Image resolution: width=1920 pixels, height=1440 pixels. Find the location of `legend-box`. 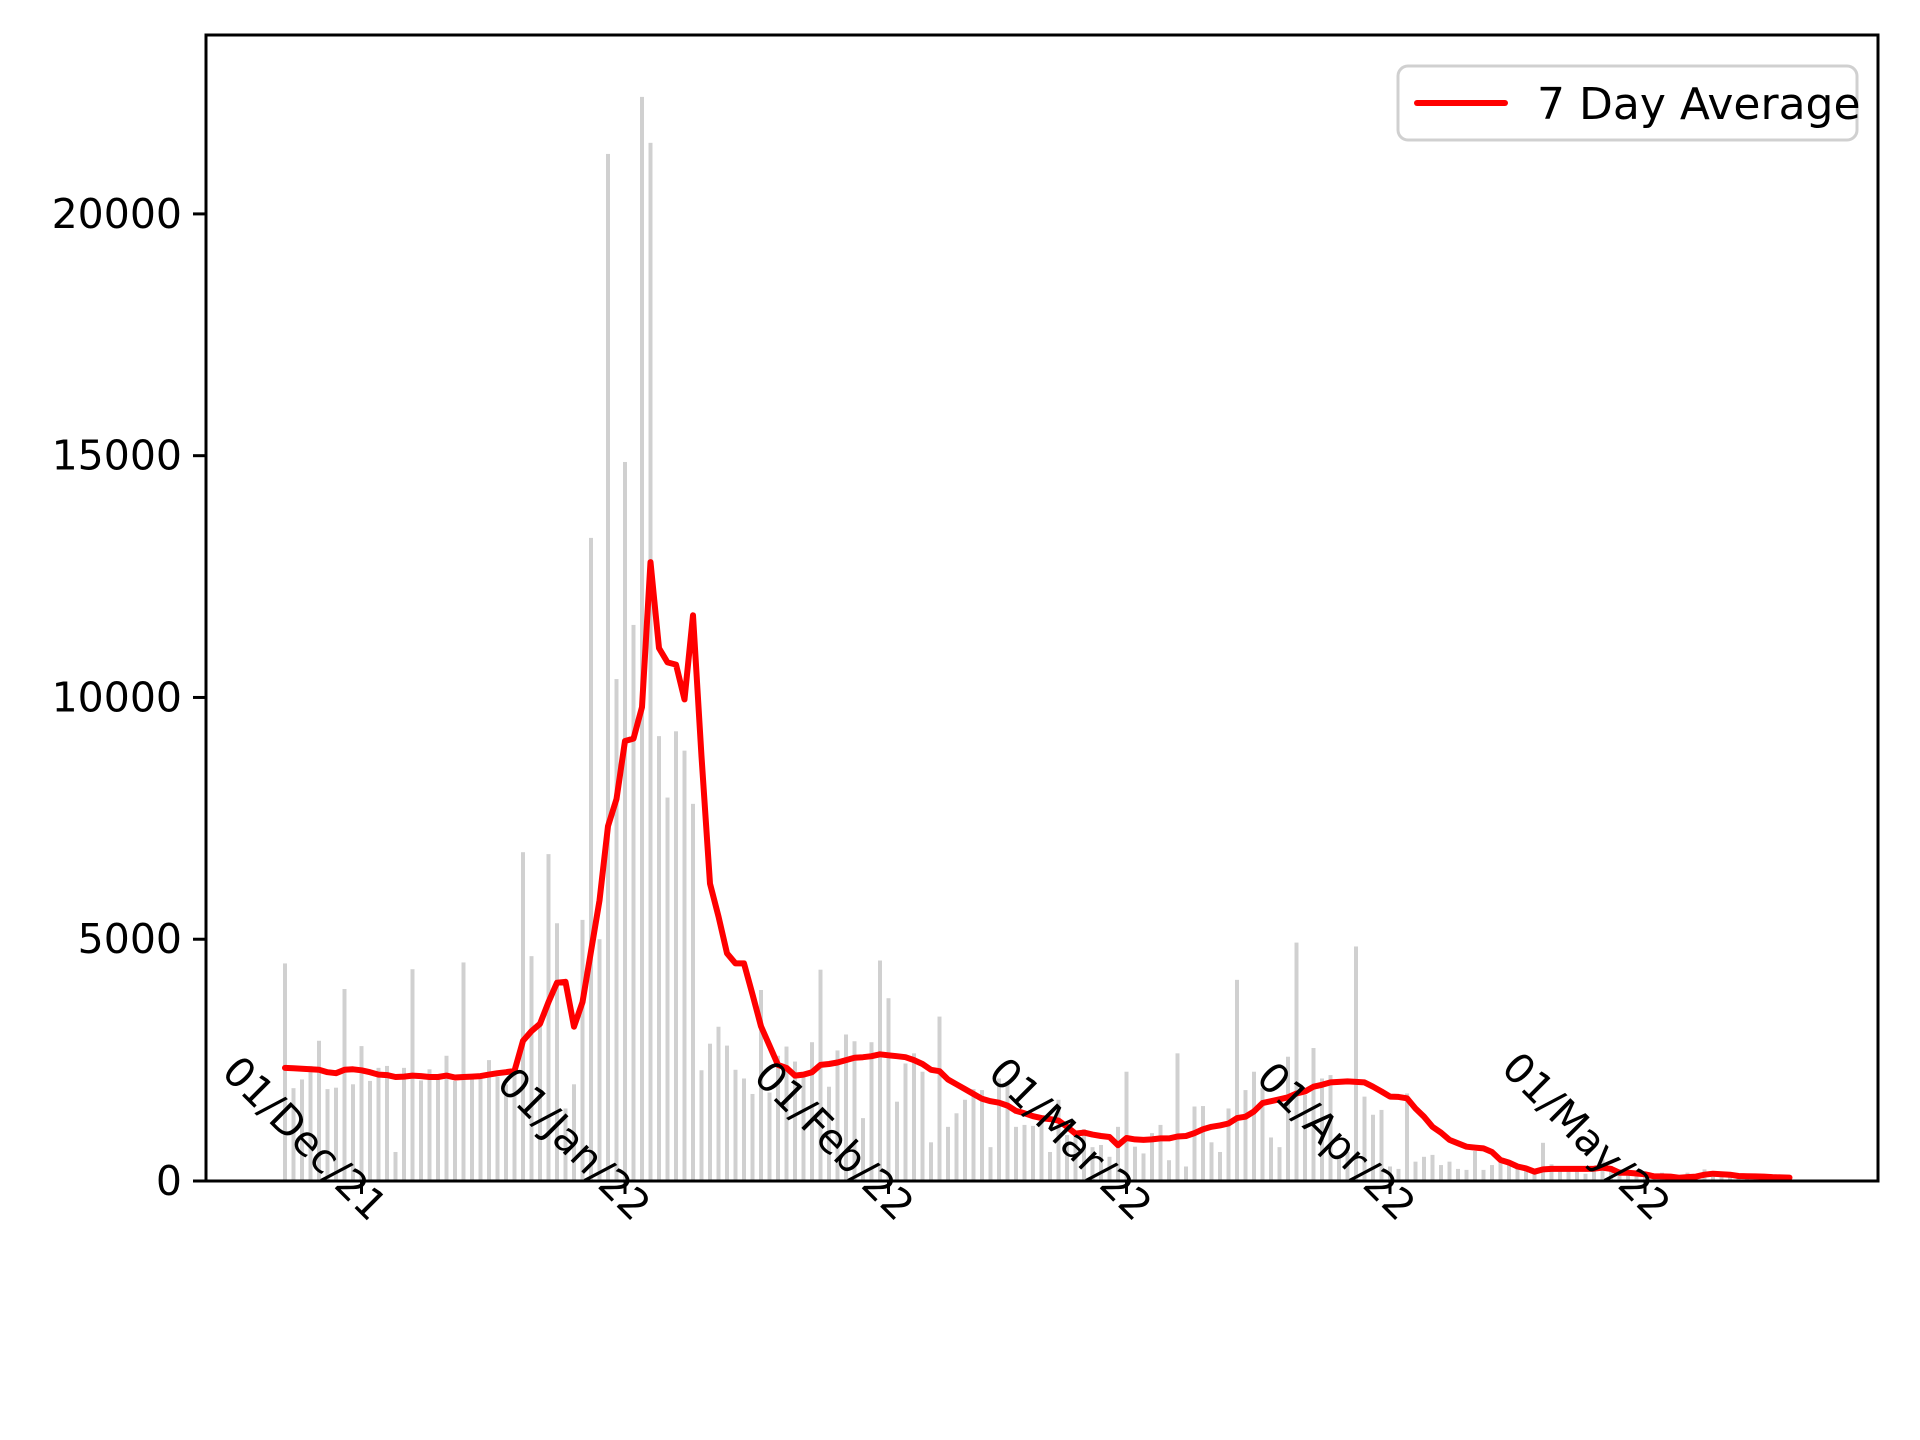

legend-box is located at coordinates (1627, 103).